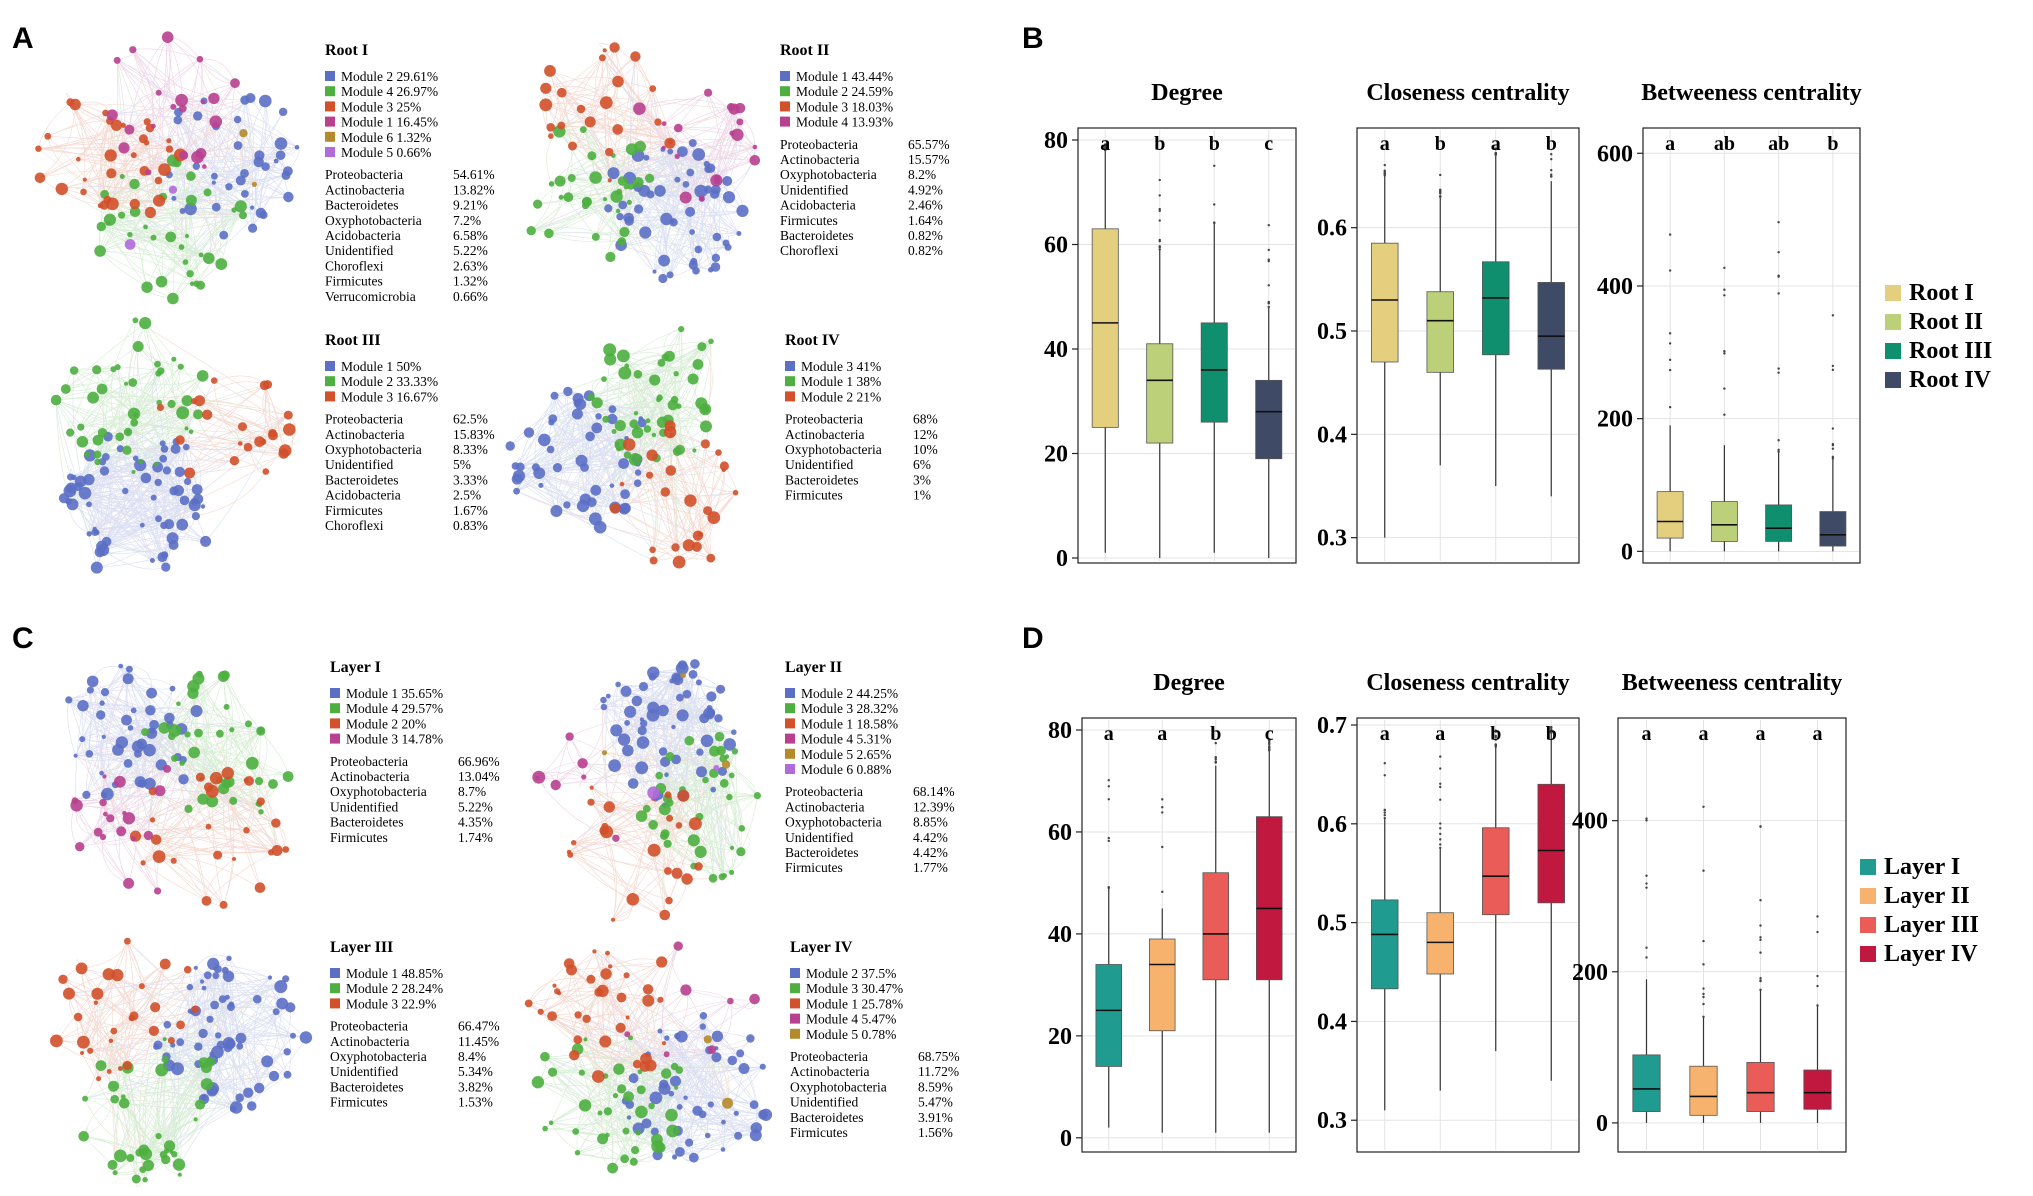  Describe the element at coordinates (925, 419) in the screenshot. I see `phylum-value: 68%` at that location.